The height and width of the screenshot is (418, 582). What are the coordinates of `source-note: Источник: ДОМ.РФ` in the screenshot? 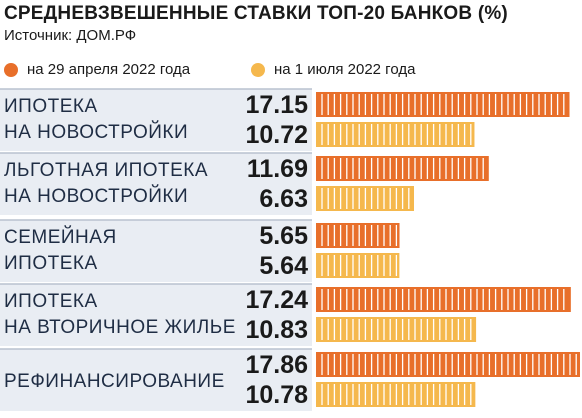 It's located at (70, 35).